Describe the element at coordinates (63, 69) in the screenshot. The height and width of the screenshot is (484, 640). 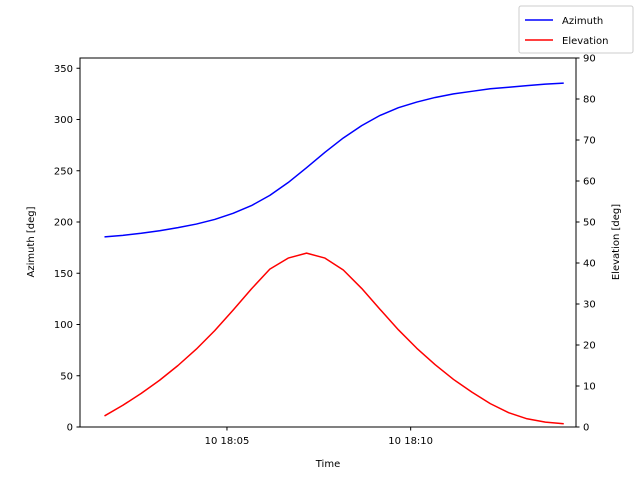
I see `y-left-tick-label: 350` at that location.